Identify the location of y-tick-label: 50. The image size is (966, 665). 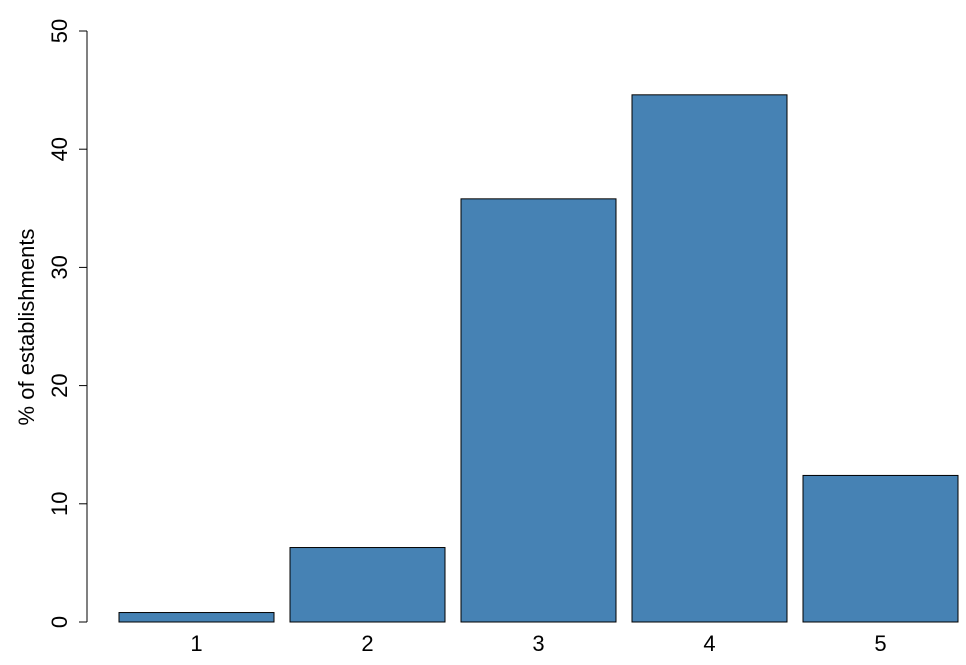
(59, 31).